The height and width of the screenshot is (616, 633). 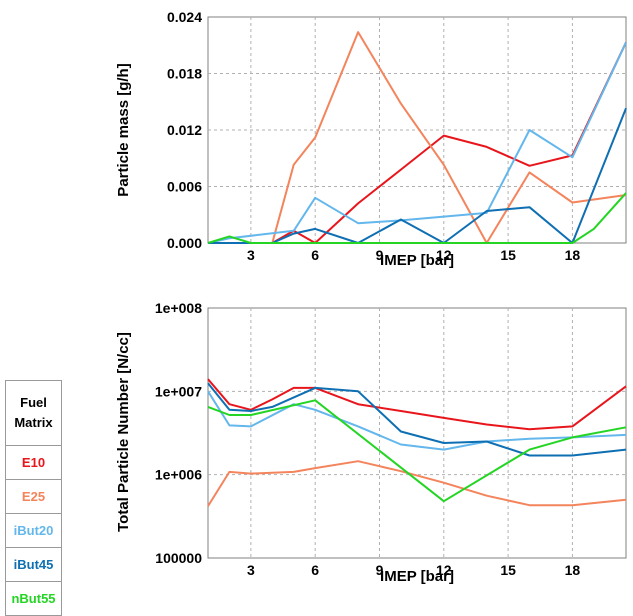 What do you see at coordinates (184, 243) in the screenshot?
I see `y-tick-label: 0.000` at bounding box center [184, 243].